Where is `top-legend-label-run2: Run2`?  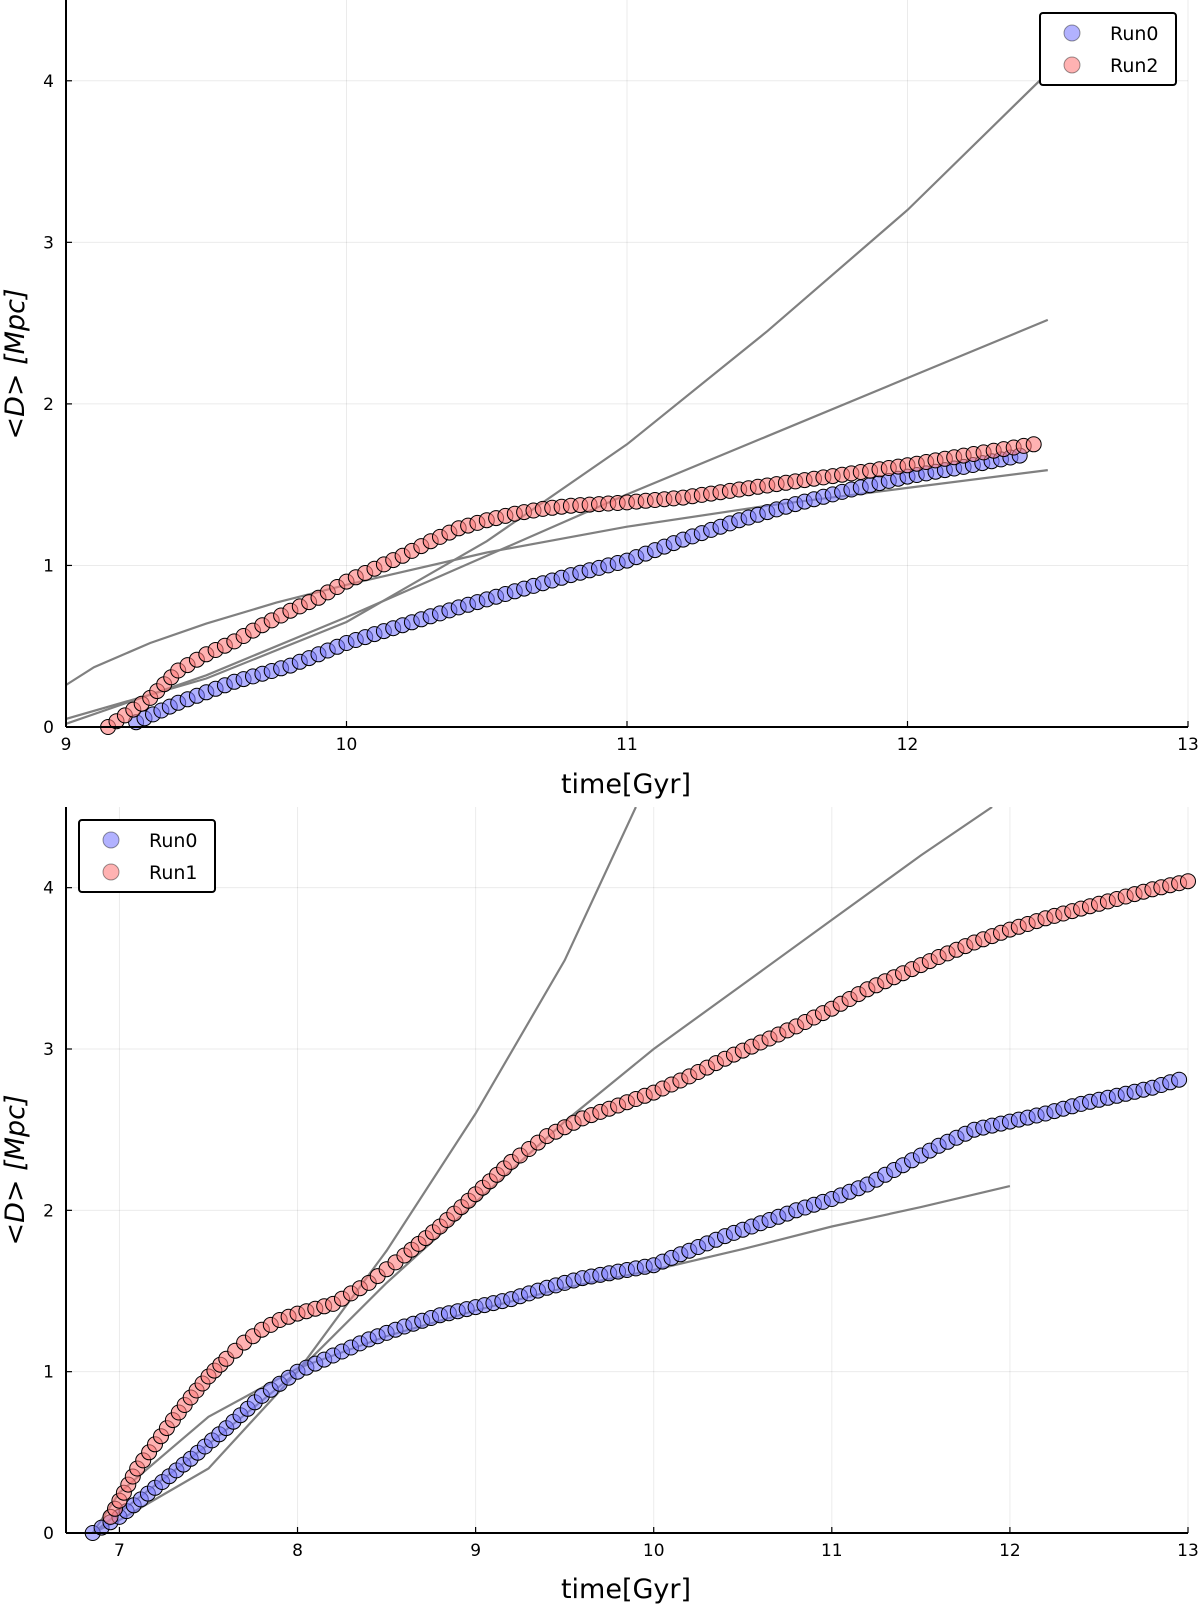
top-legend-label-run2: Run2 is located at coordinates (1134, 66).